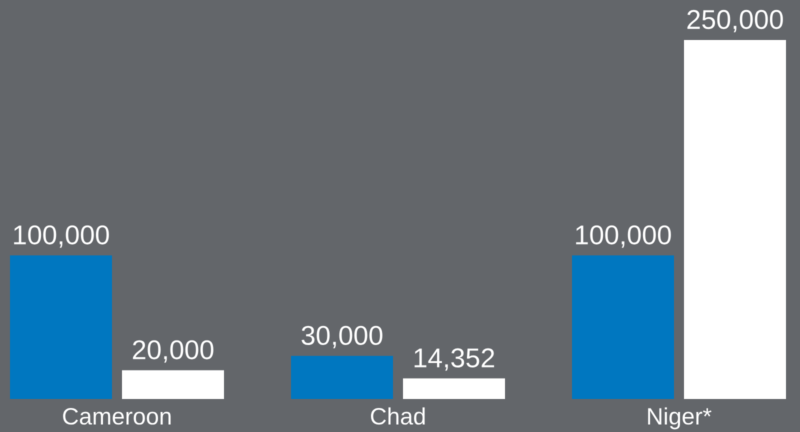 This screenshot has width=800, height=432. Describe the element at coordinates (117, 416) in the screenshot. I see `x-tick-label: Cameroon` at that location.